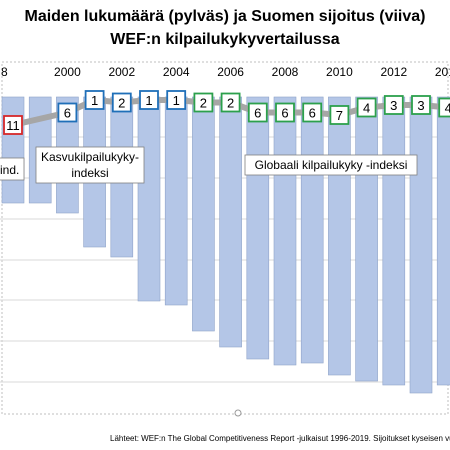  I want to click on rank-marker-2013, so click(421, 105).